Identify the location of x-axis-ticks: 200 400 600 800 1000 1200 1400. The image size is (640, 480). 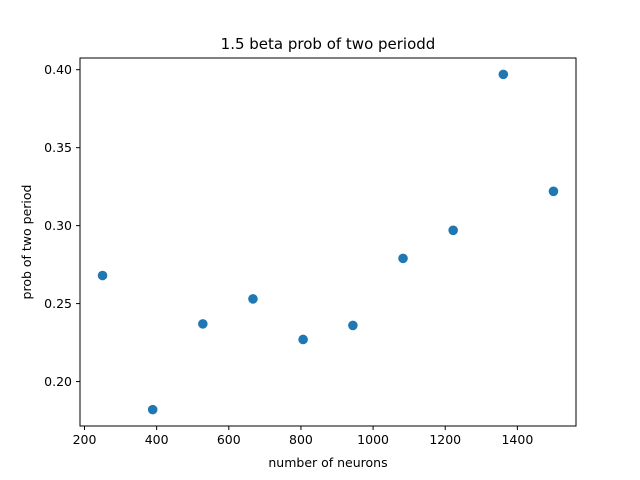
(303, 436).